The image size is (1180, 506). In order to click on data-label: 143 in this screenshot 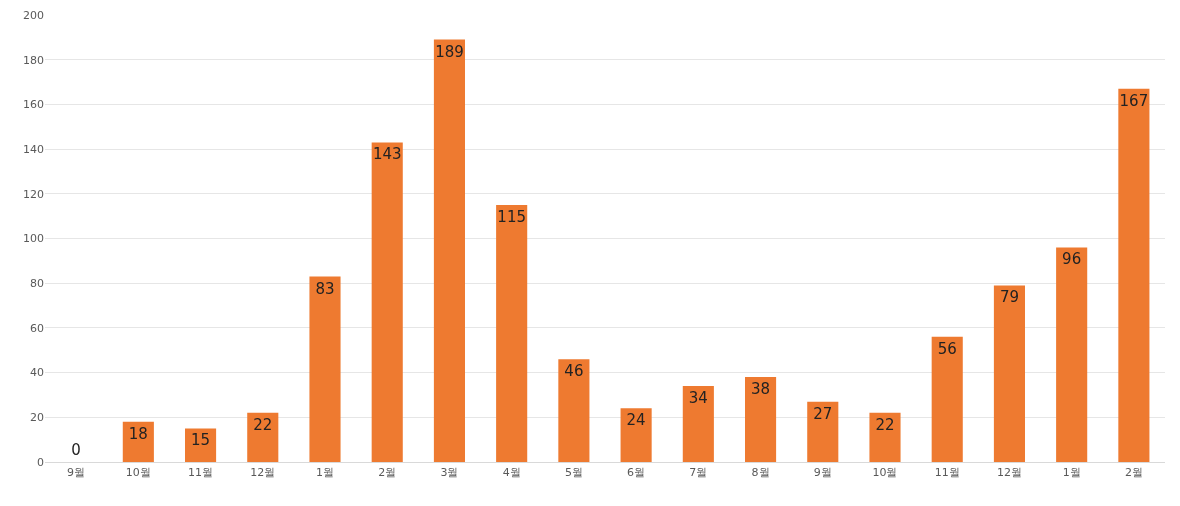, I will do `click(387, 154)`.